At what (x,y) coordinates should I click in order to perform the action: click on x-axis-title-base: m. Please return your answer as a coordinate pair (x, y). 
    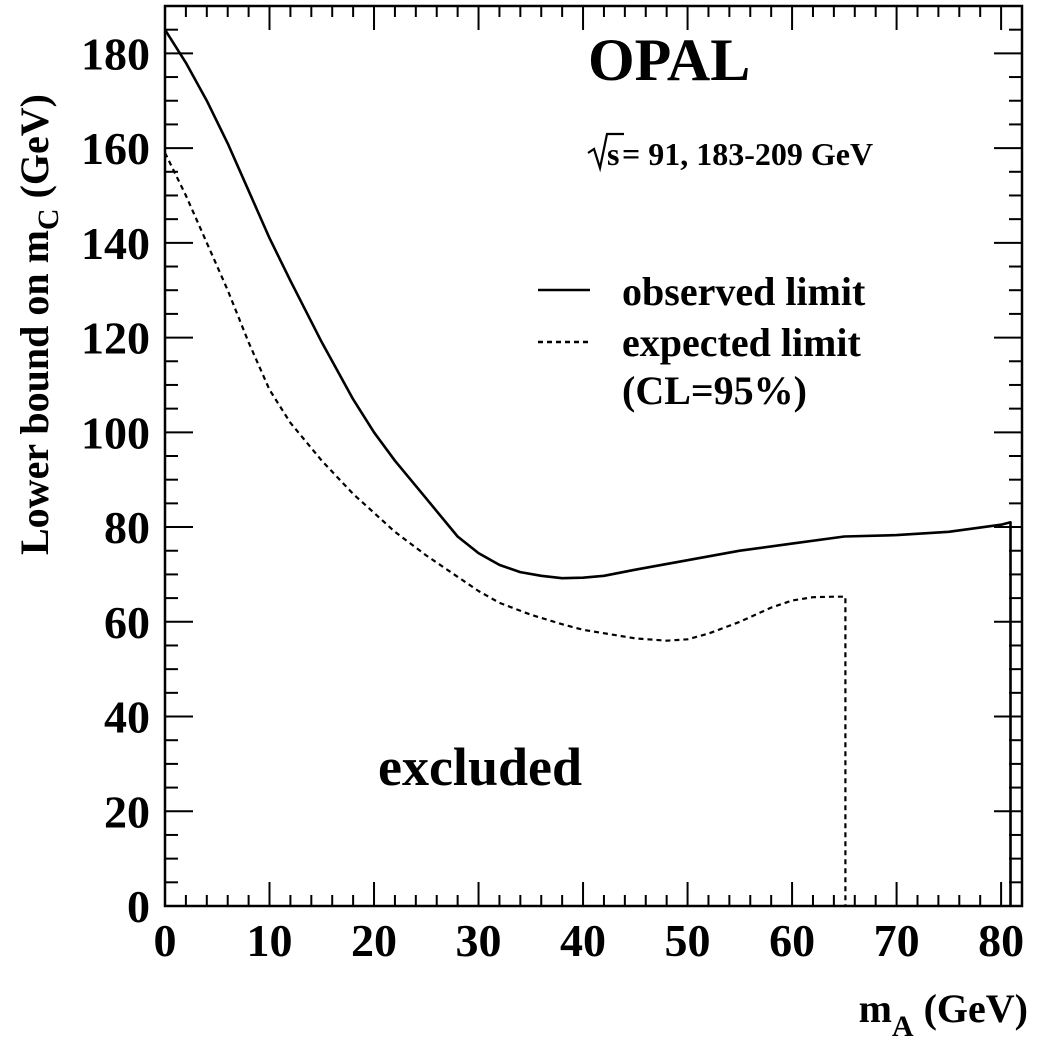
    Looking at the image, I should click on (875, 1008).